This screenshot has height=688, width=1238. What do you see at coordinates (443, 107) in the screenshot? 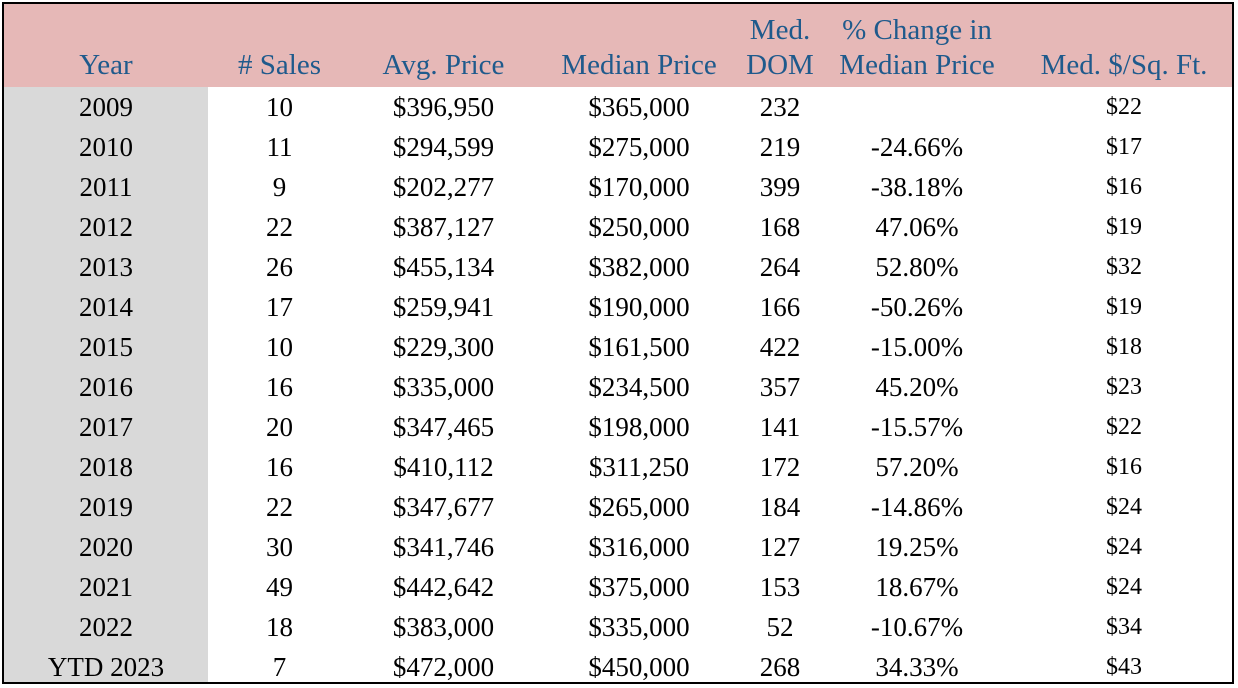
I see `cell-avg-price: $396,950` at bounding box center [443, 107].